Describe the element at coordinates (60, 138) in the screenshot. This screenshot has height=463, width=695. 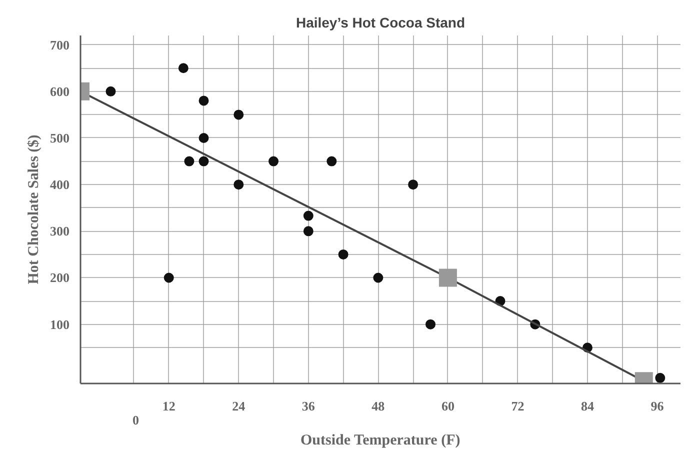
I see `y-tick-label: 500` at that location.